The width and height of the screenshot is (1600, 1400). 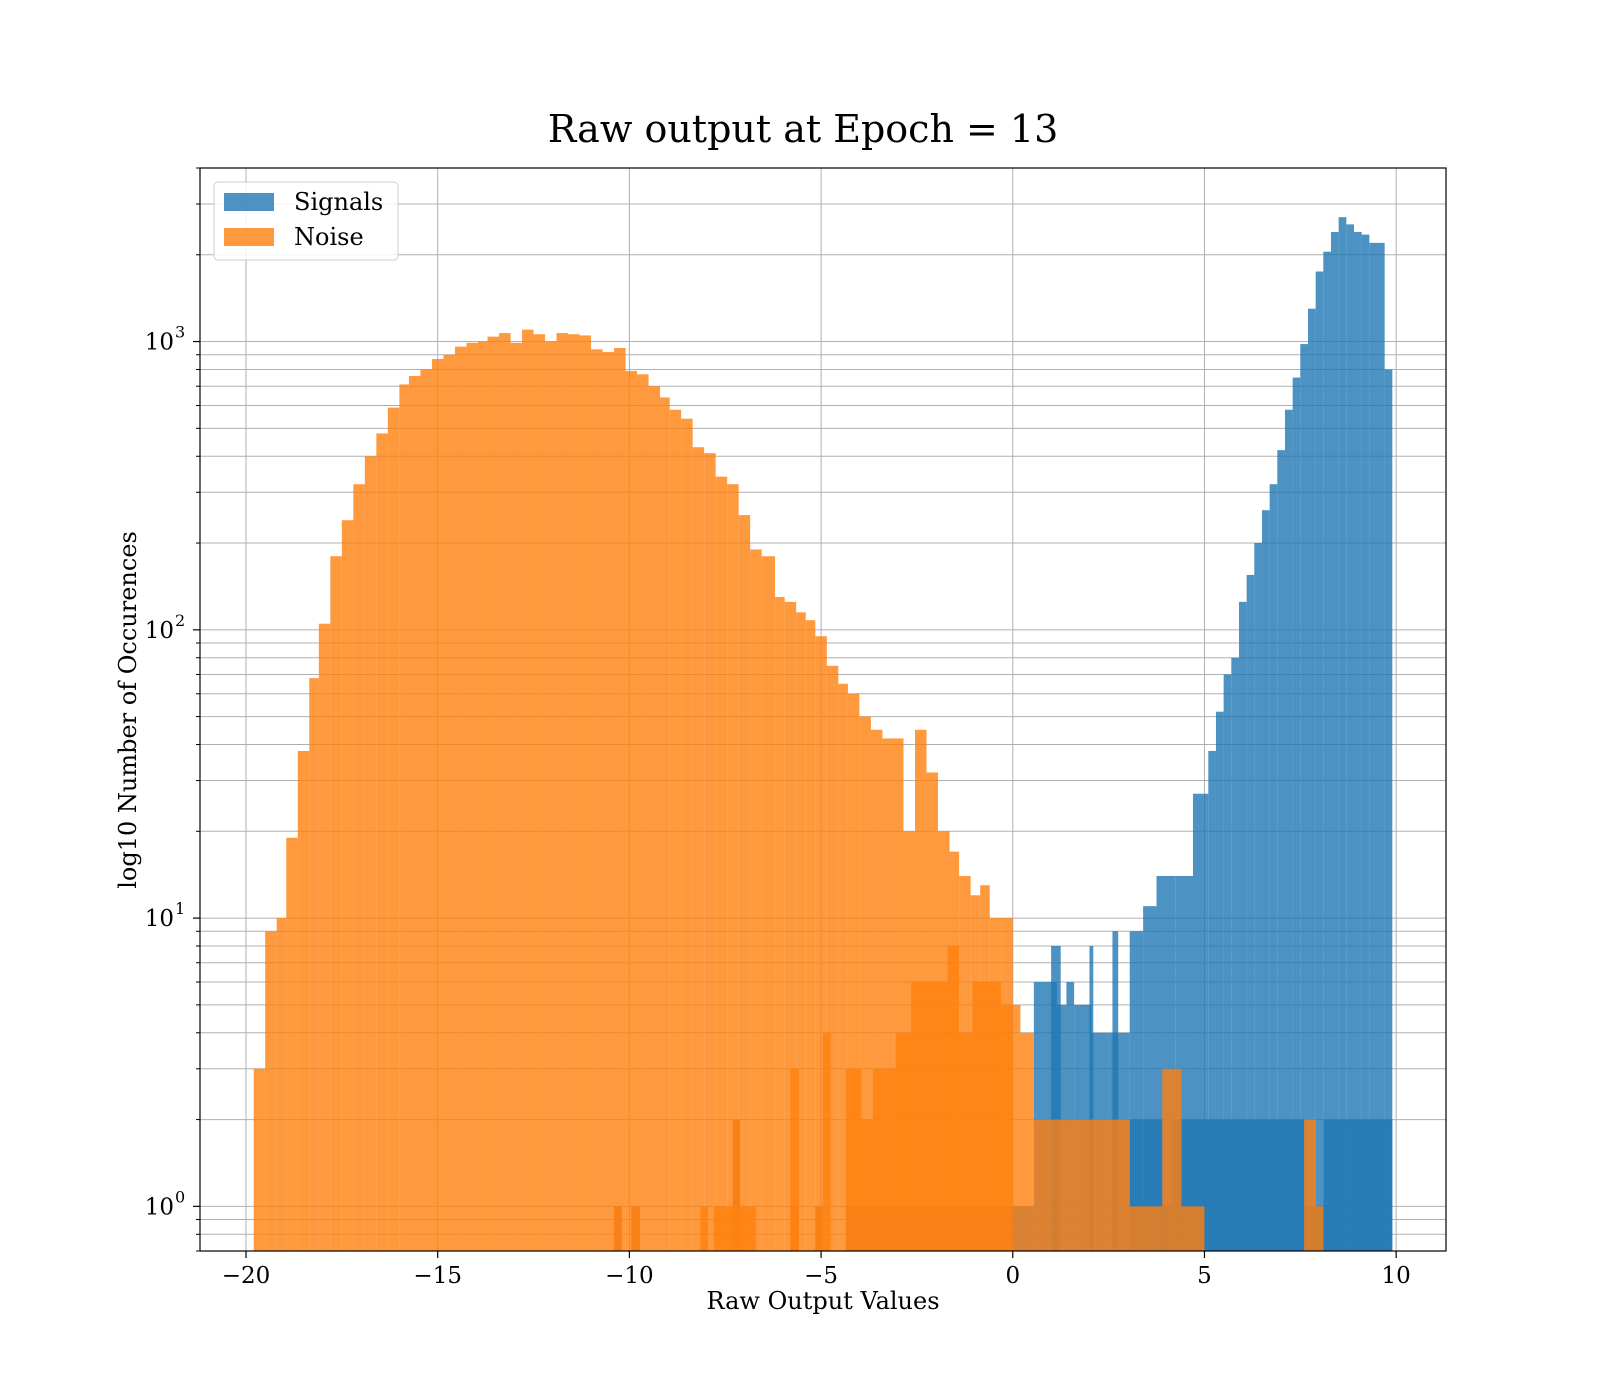 I want to click on x-tick-label: −10, so click(x=629, y=1276).